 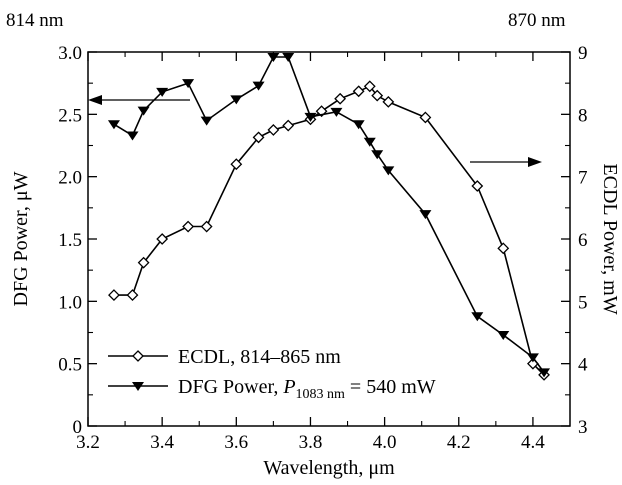 What do you see at coordinates (329, 468) in the screenshot?
I see `x-axis-title: Wavelength, μm` at bounding box center [329, 468].